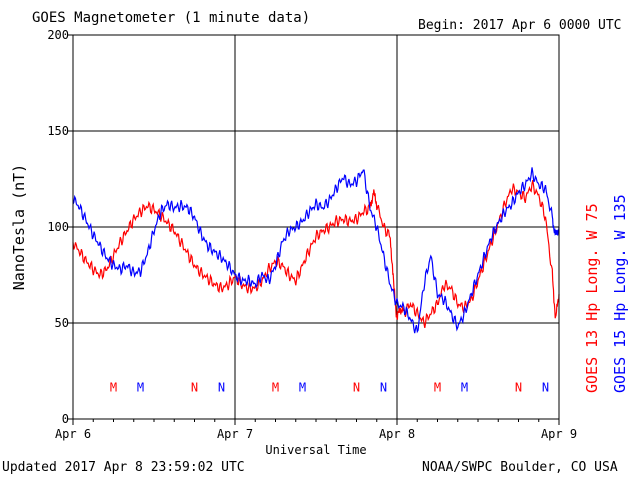  I want to click on y-tick-label: 0, so click(65, 419).